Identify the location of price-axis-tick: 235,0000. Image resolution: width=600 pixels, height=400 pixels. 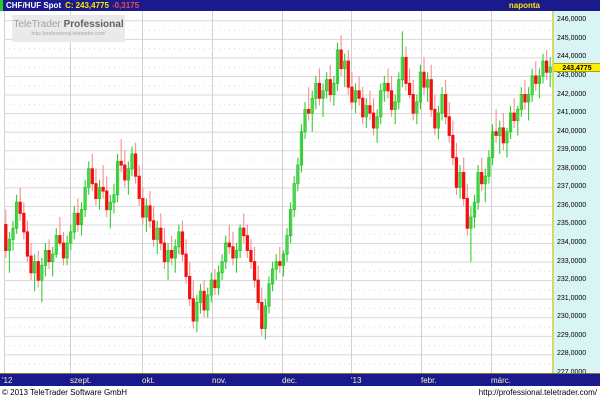
(572, 224).